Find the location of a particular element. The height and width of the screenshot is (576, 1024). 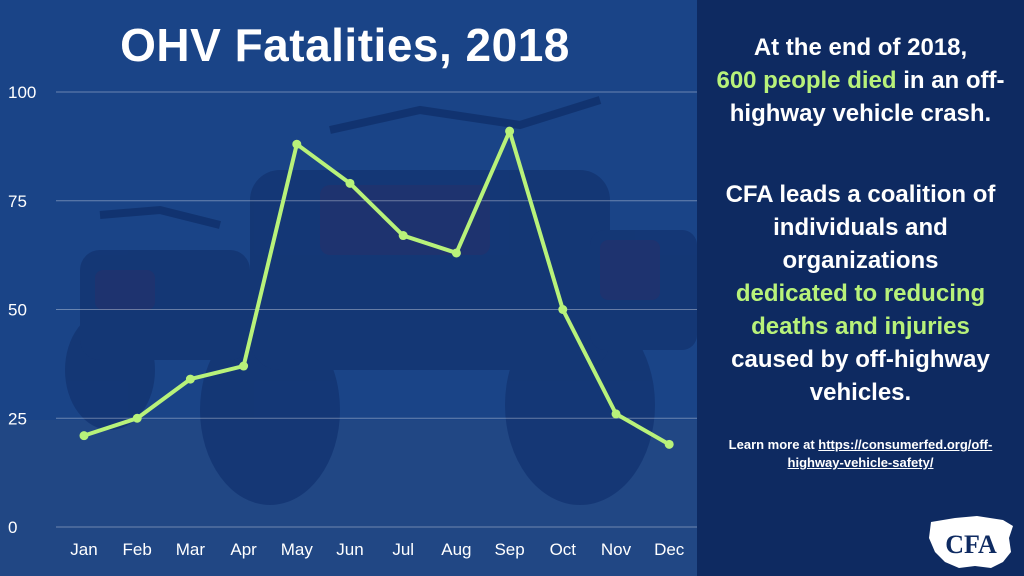

cfa-logo: CFA is located at coordinates (971, 542).